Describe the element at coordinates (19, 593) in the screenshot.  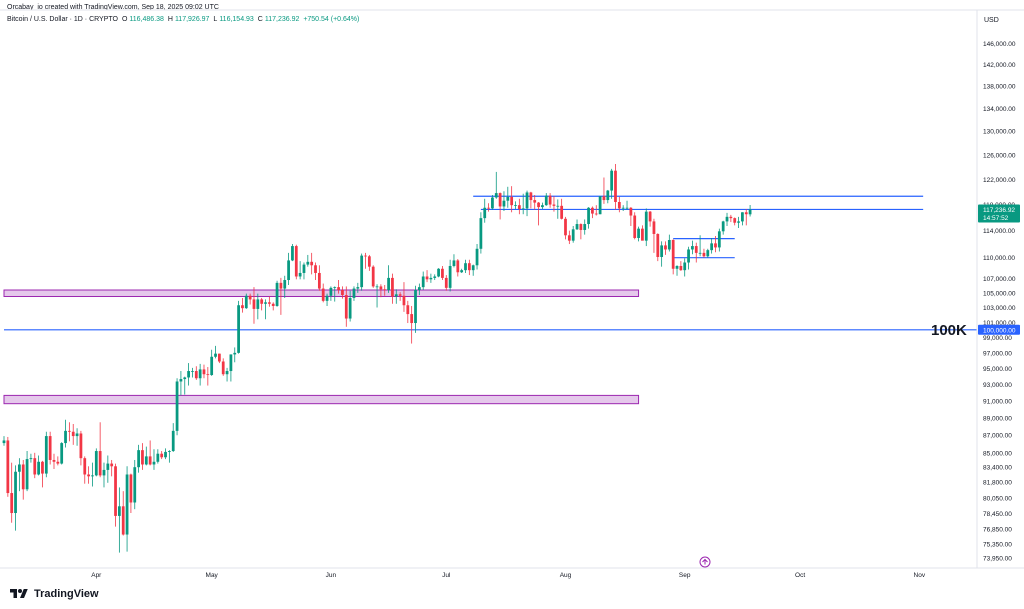
I see `tradingview-logo-icon` at that location.